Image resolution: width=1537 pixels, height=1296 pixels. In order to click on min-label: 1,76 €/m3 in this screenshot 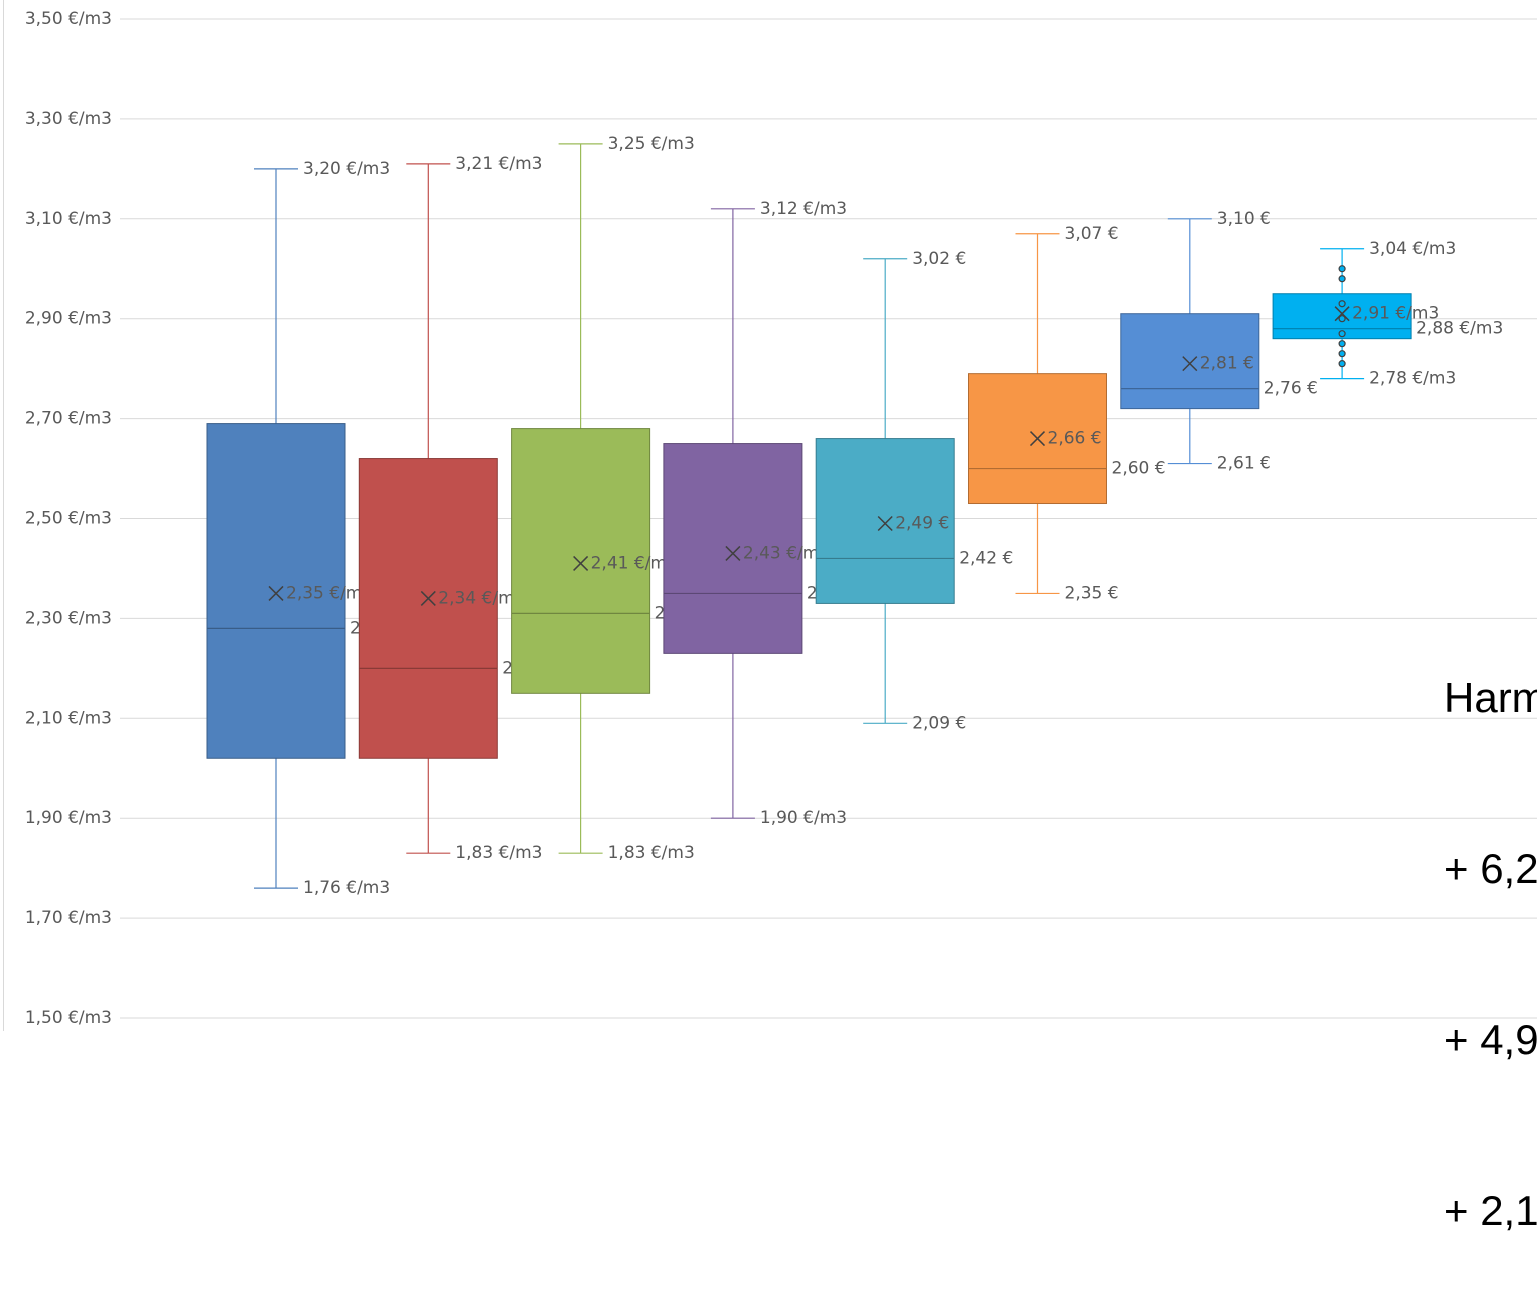, I will do `click(346, 888)`.